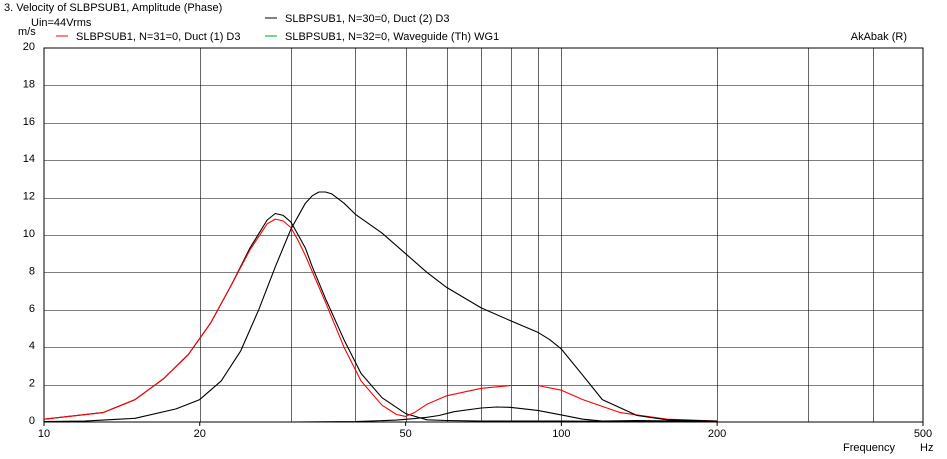 The height and width of the screenshot is (459, 947). I want to click on y-tick-labels: 0 2 4 6 8 10 12 14 16 18 20, so click(29, 234).